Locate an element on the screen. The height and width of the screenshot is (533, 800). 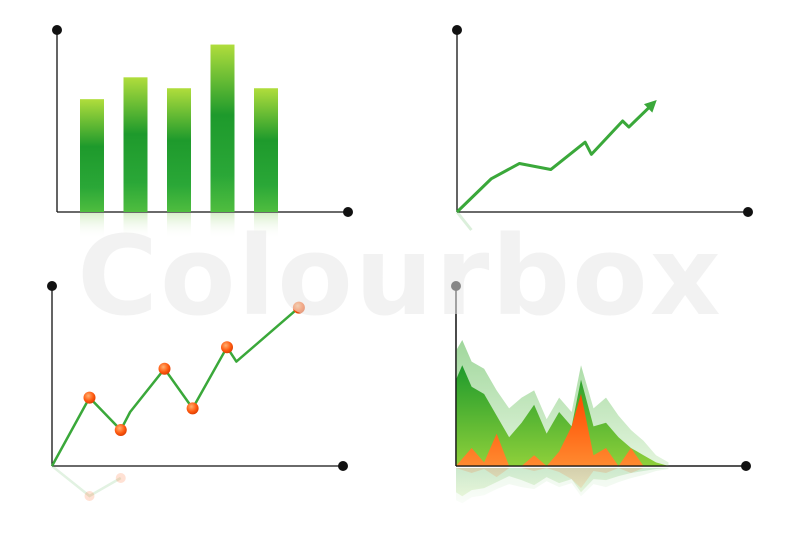
area-middle is located at coordinates (562, 415).